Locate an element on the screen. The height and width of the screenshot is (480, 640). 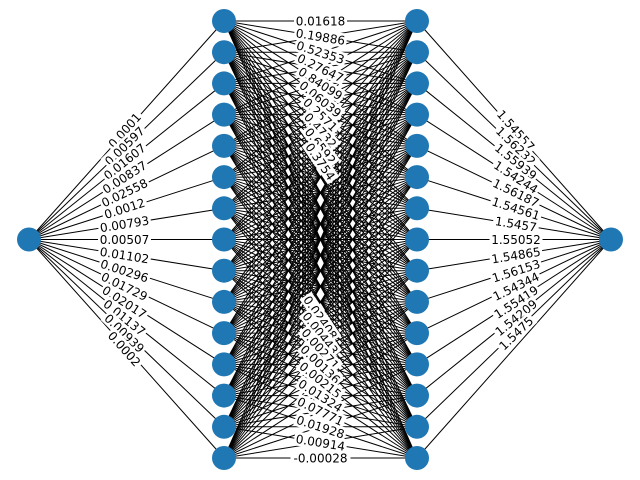
hidden-weight-bottom-9: -0.00028 is located at coordinates (321, 459).